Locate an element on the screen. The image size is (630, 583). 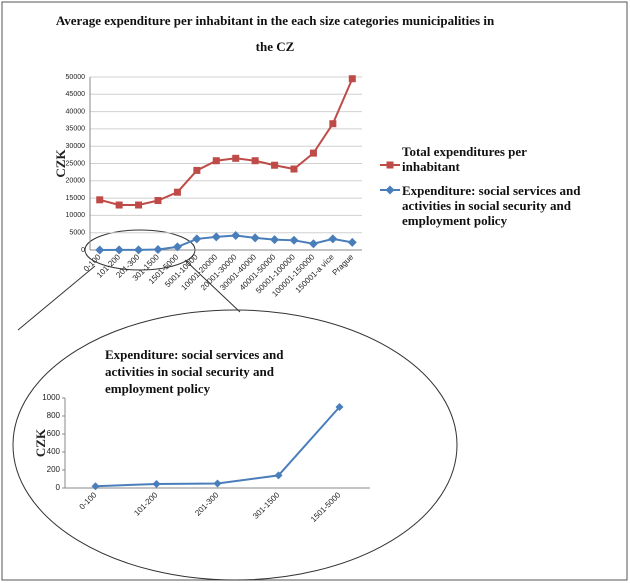
y-tick-label: 50000 is located at coordinates (76, 77).